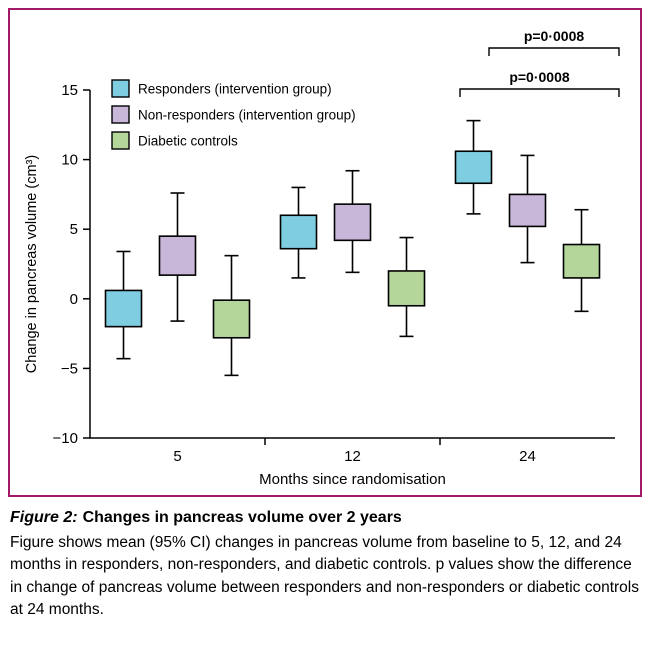 The width and height of the screenshot is (650, 661). Describe the element at coordinates (69, 160) in the screenshot. I see `y-tick-label: 10` at that location.